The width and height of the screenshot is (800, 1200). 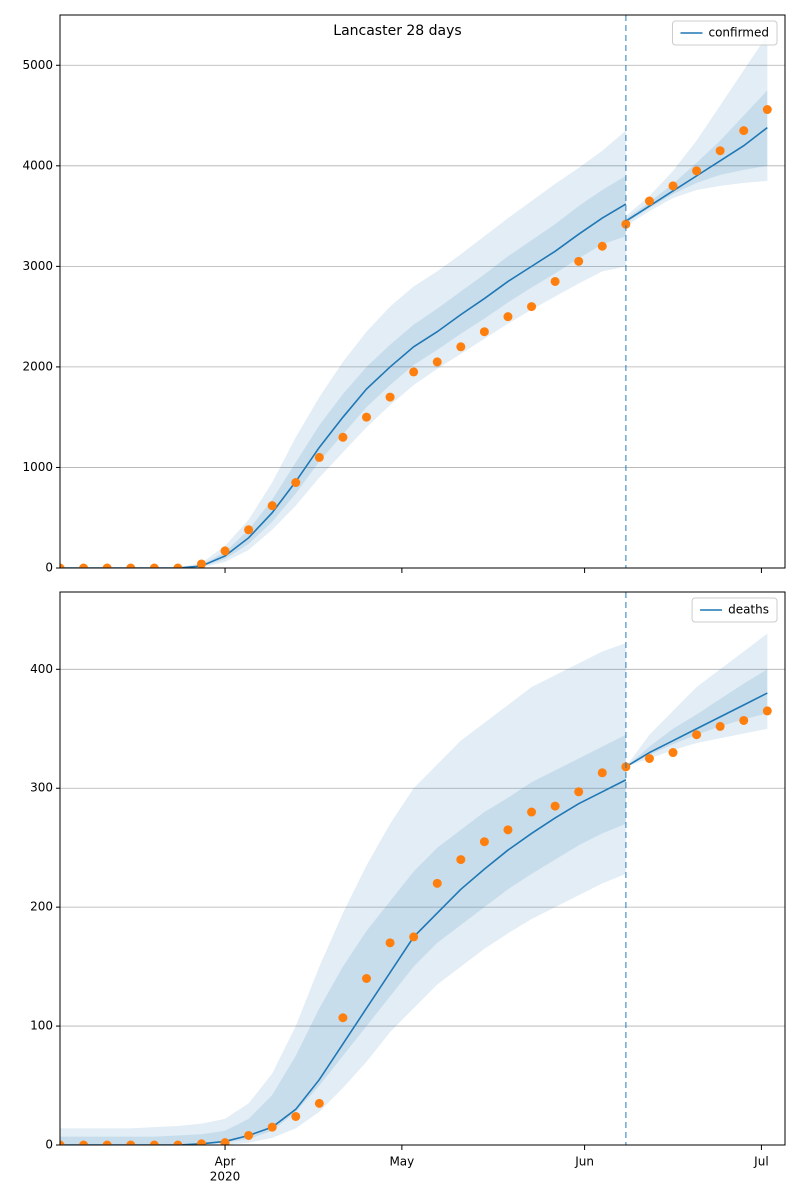 I want to click on y-tick-label: 2000, so click(x=37, y=366).